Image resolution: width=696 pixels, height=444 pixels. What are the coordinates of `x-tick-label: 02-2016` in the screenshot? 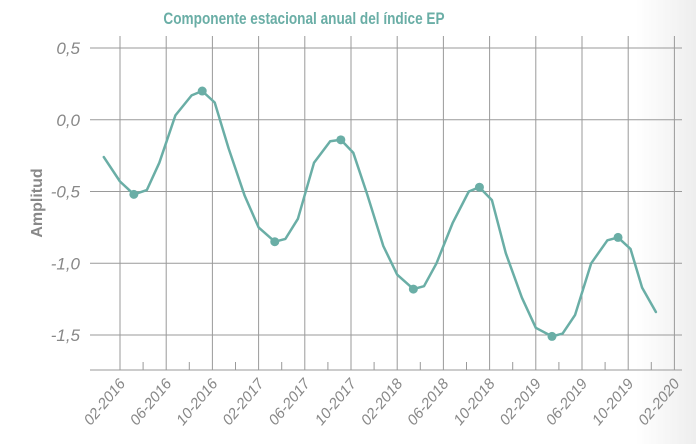 It's located at (105, 402).